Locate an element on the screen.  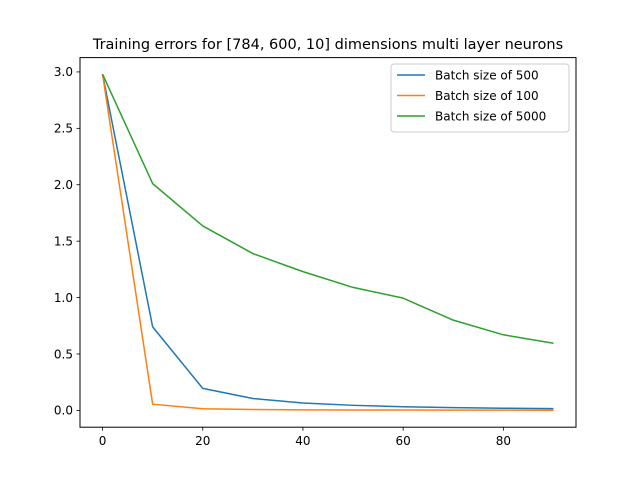
legend-box is located at coordinates (480, 98).